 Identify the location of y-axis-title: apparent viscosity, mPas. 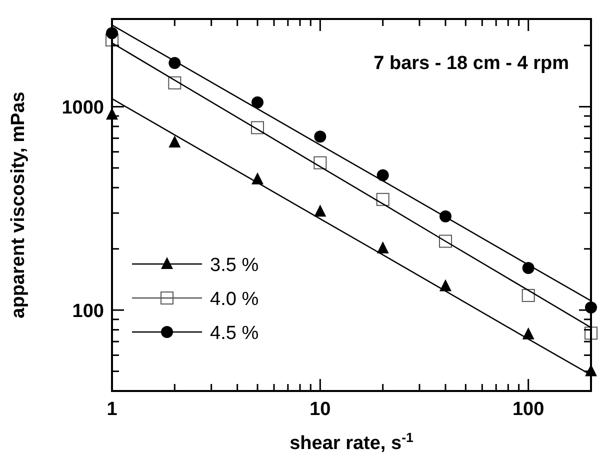
(18, 205).